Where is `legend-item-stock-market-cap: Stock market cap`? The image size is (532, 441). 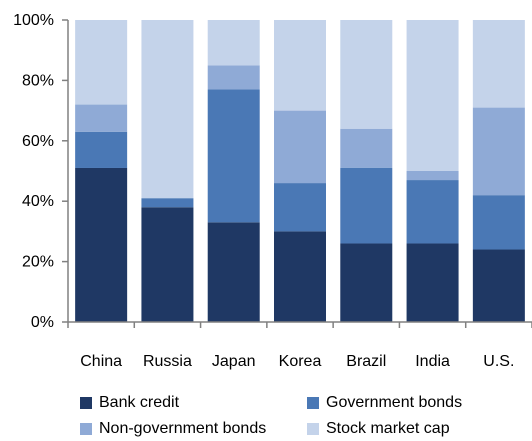
legend-item-stock-market-cap: Stock market cap is located at coordinates (378, 429).